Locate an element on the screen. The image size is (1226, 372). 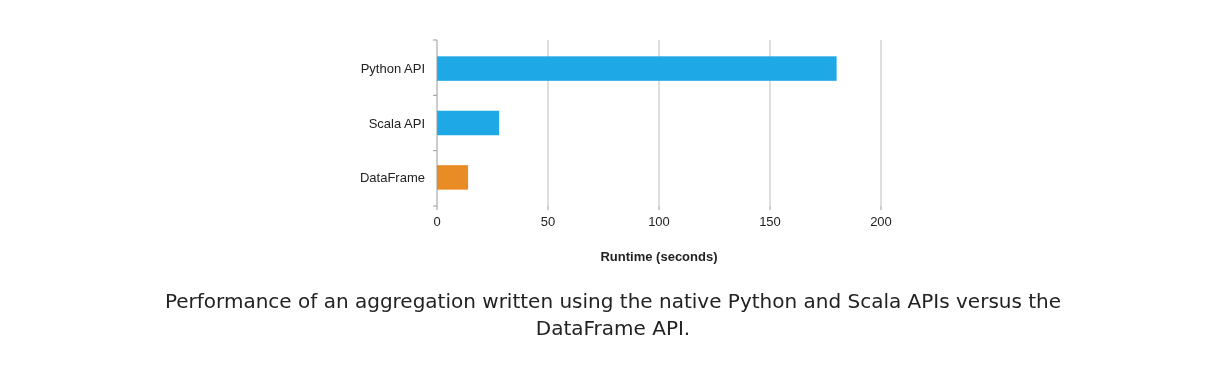
y-tick-label: DataFrame is located at coordinates (392, 177).